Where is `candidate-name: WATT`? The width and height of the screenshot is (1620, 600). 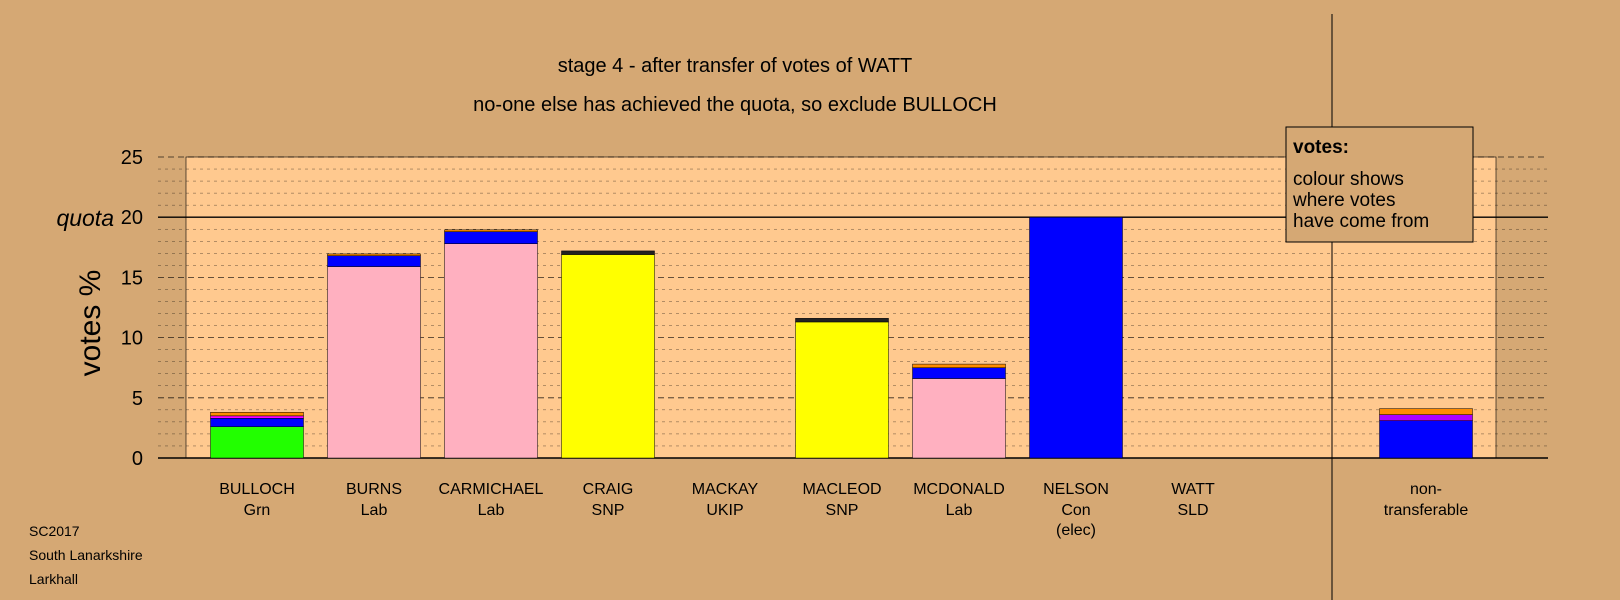 candidate-name: WATT is located at coordinates (1193, 489).